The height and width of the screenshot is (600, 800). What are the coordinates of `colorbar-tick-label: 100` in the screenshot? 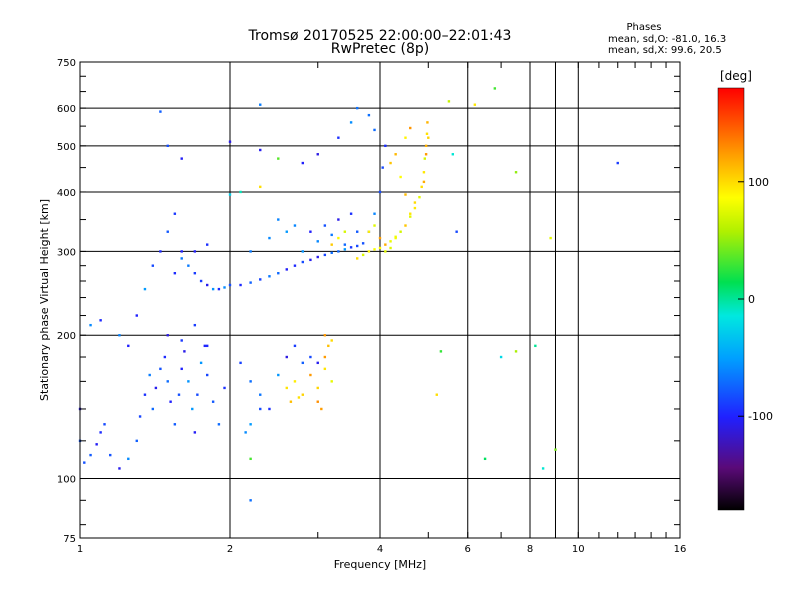 It's located at (758, 182).